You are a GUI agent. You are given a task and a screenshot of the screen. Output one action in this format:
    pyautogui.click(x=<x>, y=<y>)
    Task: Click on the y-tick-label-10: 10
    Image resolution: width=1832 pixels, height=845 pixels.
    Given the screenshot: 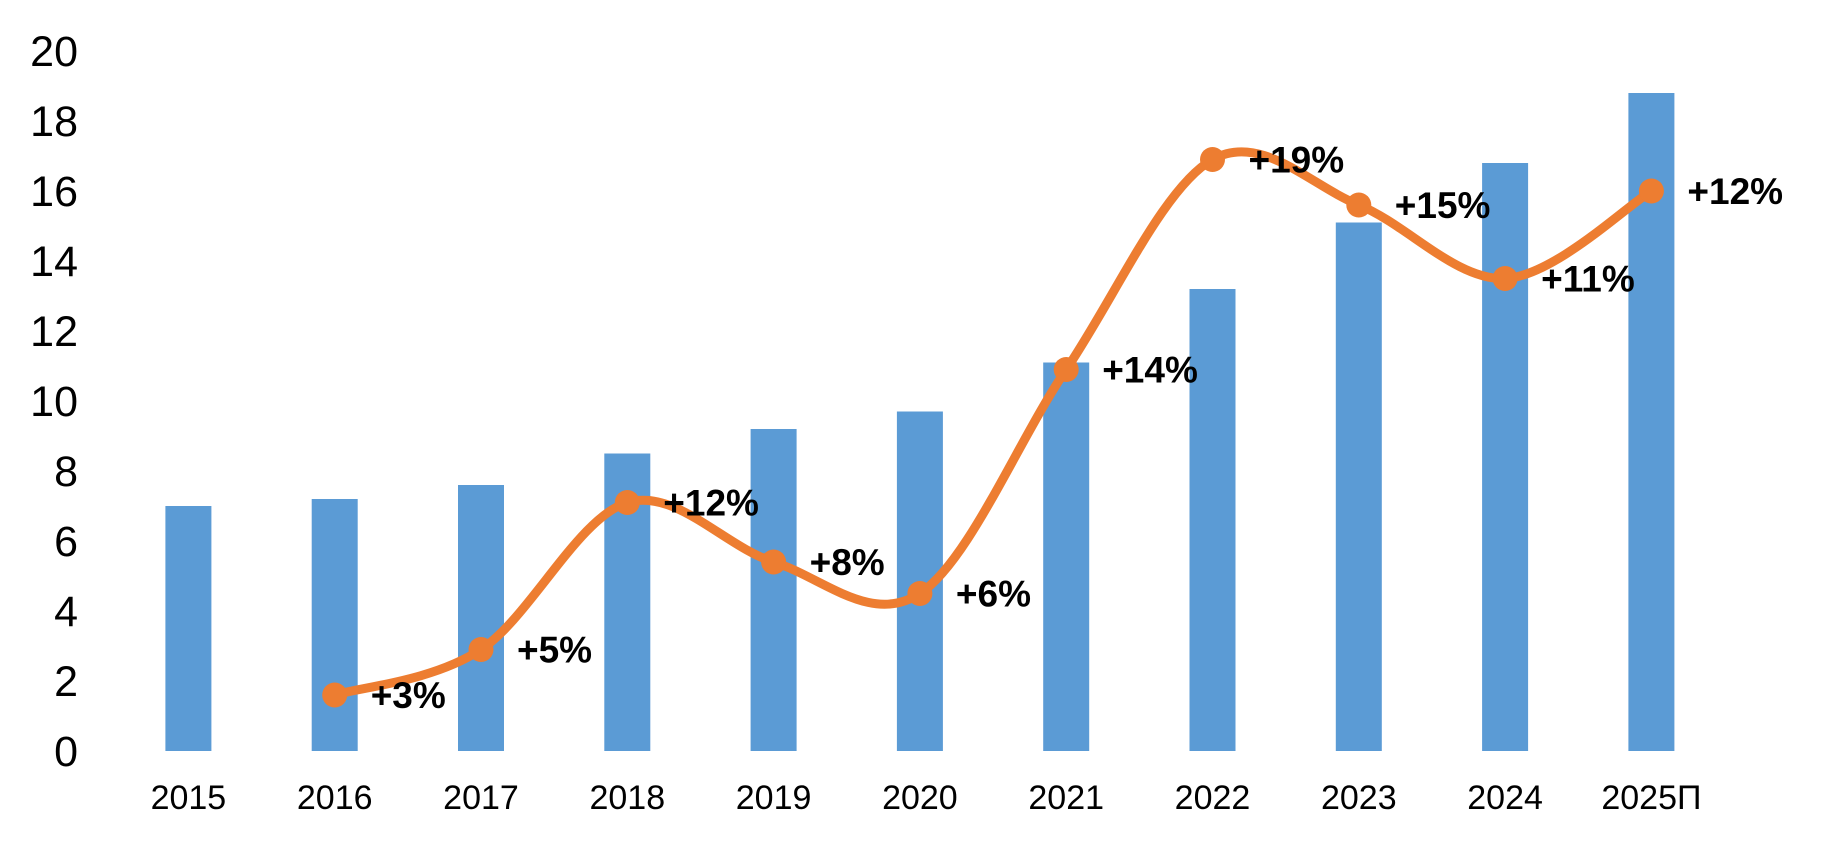 What is the action you would take?
    pyautogui.click(x=54, y=402)
    